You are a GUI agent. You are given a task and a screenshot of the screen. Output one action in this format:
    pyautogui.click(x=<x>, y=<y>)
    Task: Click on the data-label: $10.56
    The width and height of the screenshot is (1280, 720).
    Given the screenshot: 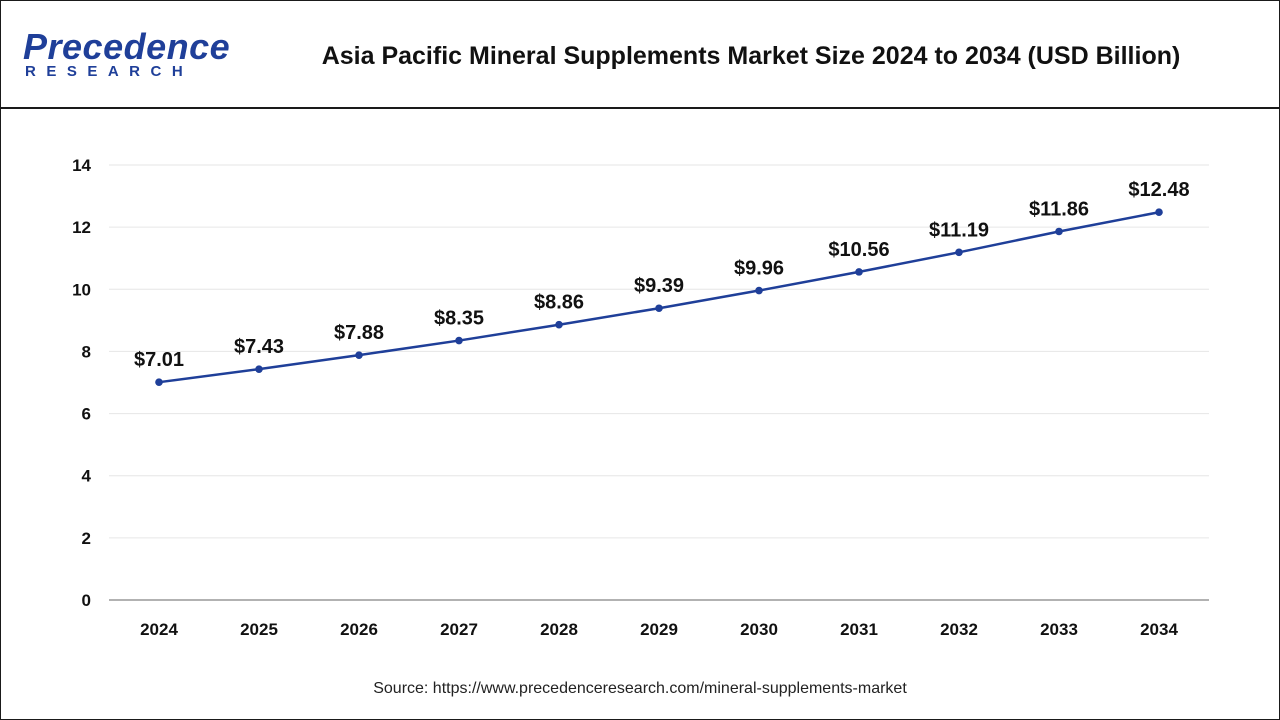 What is the action you would take?
    pyautogui.click(x=858, y=250)
    